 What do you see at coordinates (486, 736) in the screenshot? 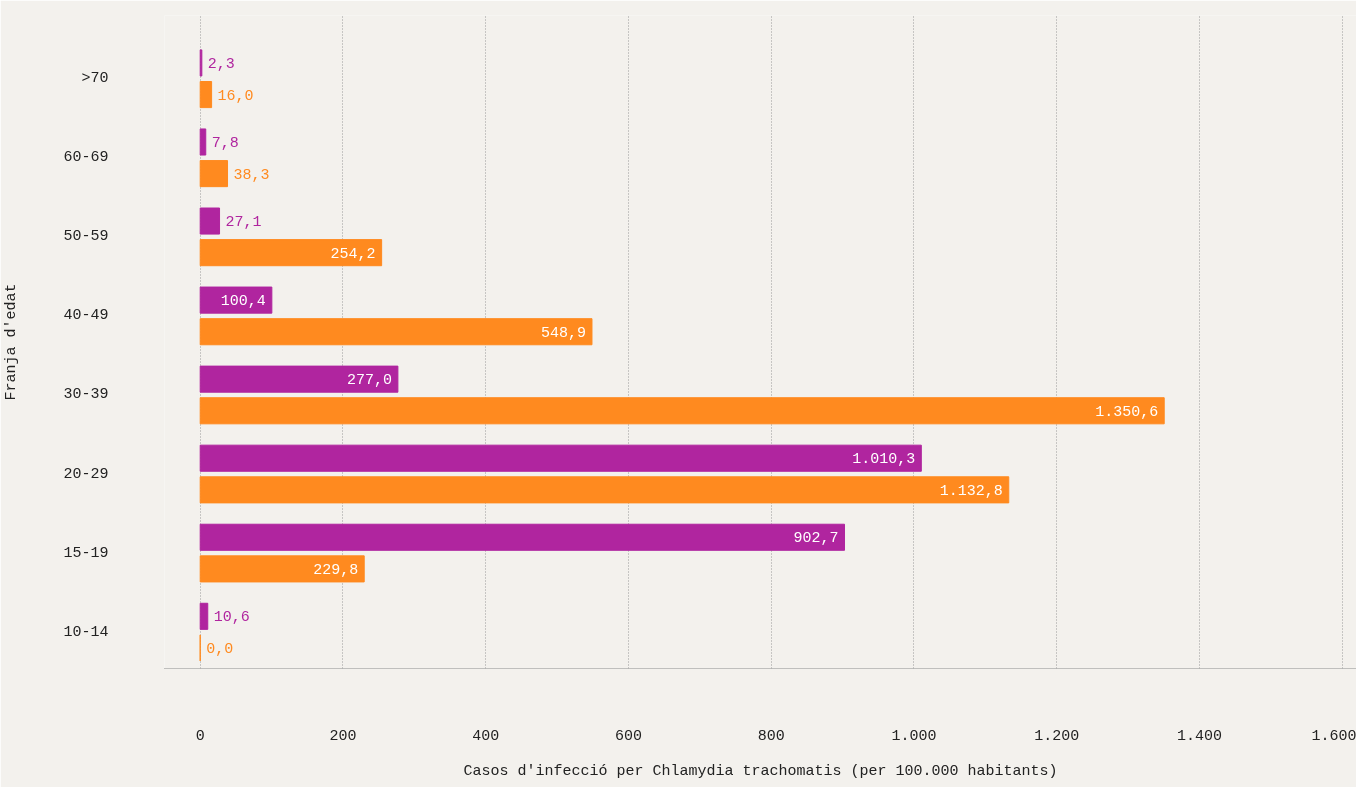
I see `x-tick-label: 400` at bounding box center [486, 736].